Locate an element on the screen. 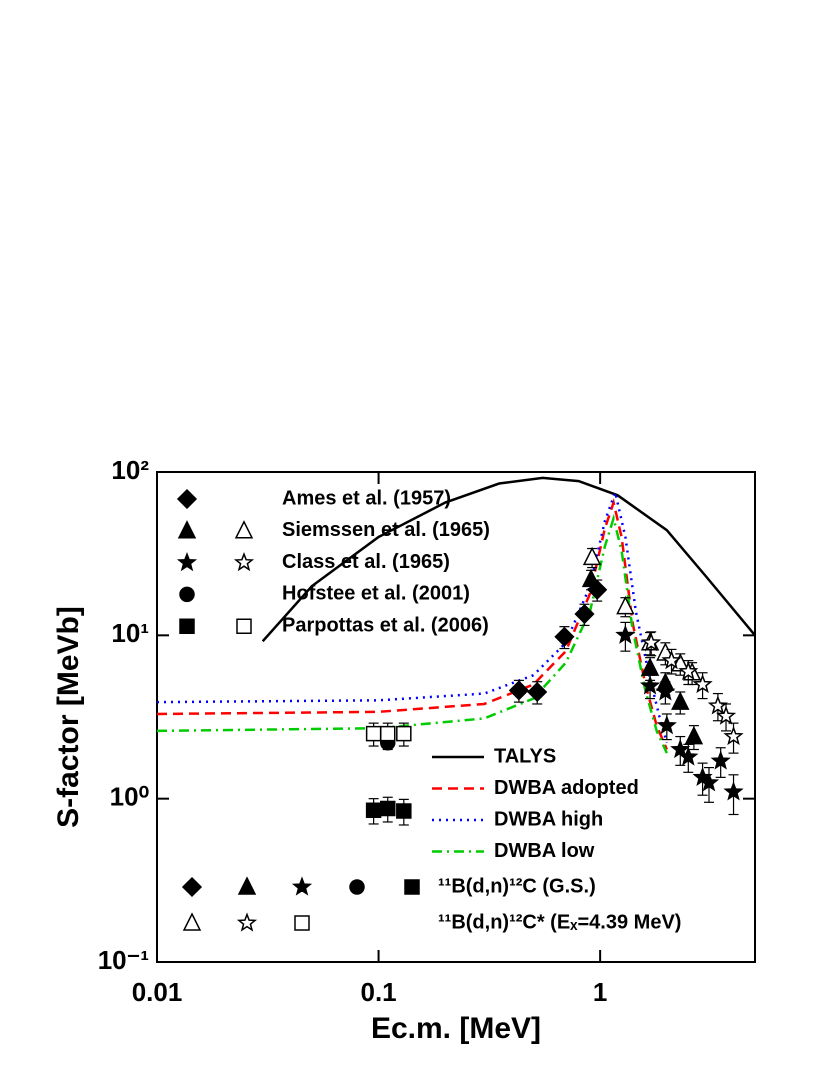 The height and width of the screenshot is (1075, 830). y-axis-title: S-factor [MeVb] is located at coordinates (68, 717).